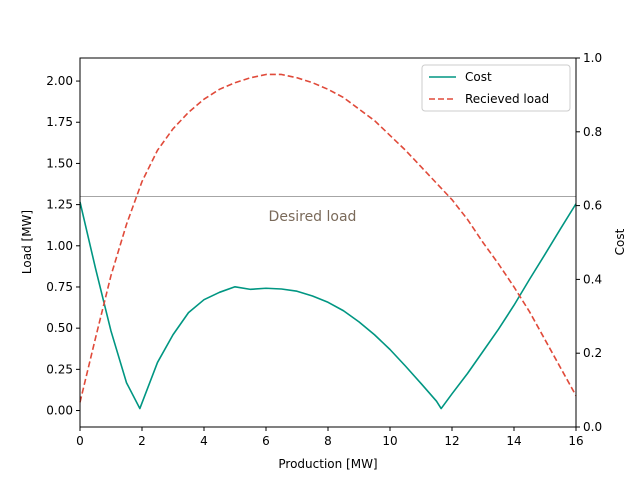 This screenshot has height=480, width=640. Describe the element at coordinates (204, 441) in the screenshot. I see `x-tick-label: 4` at that location.